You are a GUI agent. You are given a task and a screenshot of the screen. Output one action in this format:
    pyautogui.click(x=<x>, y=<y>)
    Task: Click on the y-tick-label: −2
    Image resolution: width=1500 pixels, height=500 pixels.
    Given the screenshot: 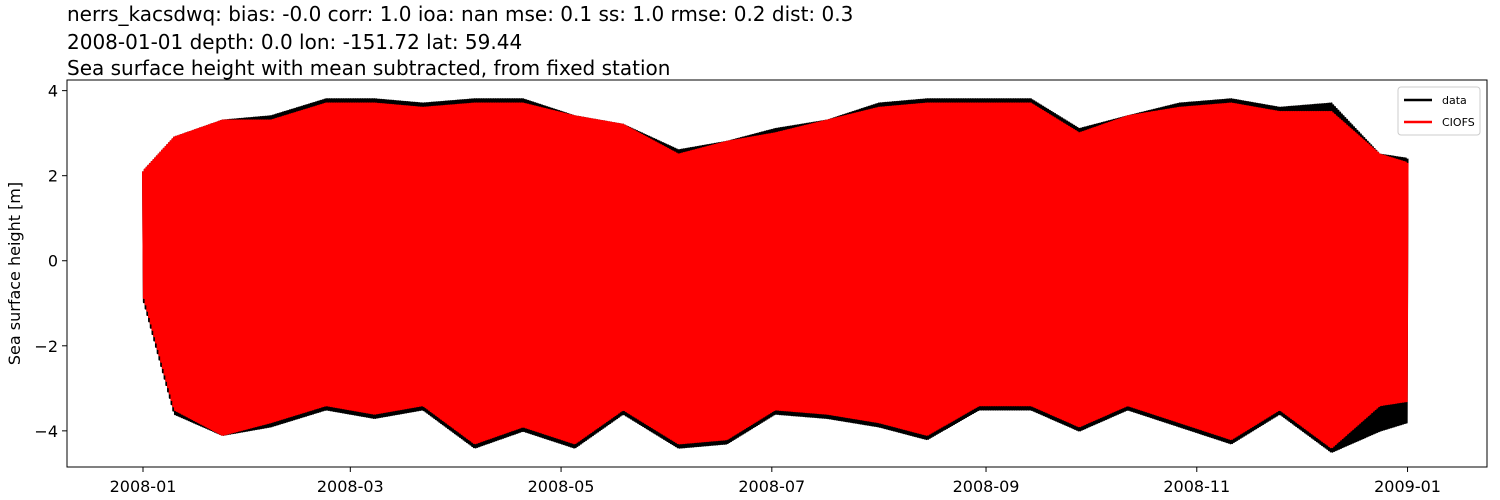 What is the action you would take?
    pyautogui.click(x=46, y=346)
    